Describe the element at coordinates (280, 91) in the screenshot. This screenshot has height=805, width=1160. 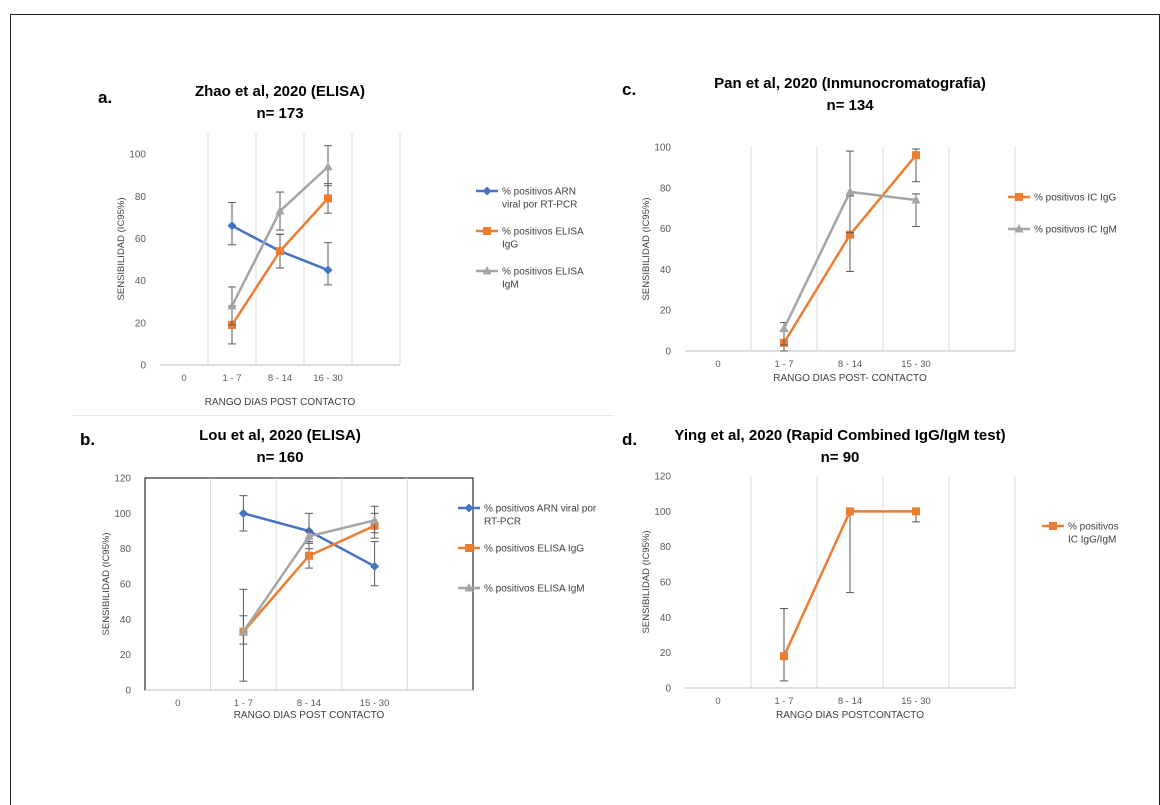
I see `chart-title-a: Zhao et al, 2020 (ELISA)` at that location.